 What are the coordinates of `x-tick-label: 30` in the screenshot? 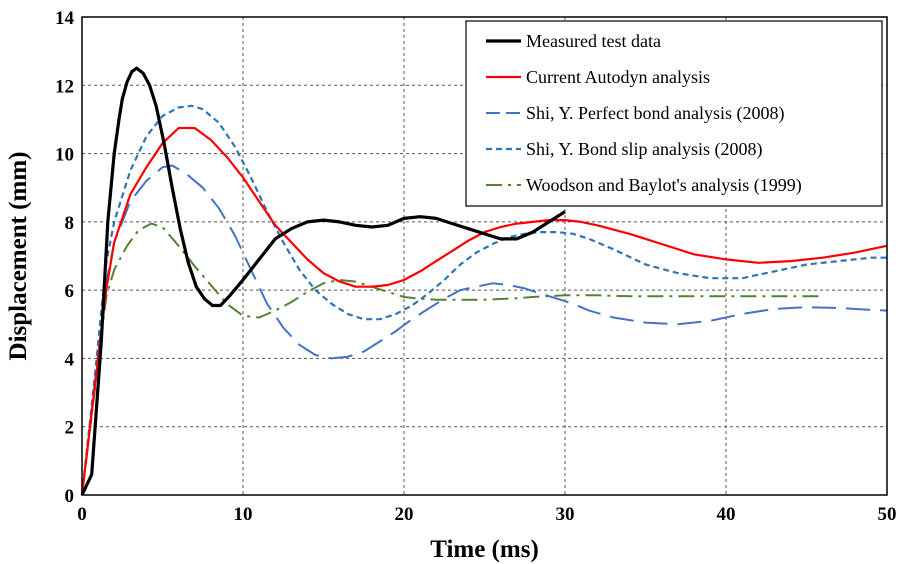 It's located at (565, 514).